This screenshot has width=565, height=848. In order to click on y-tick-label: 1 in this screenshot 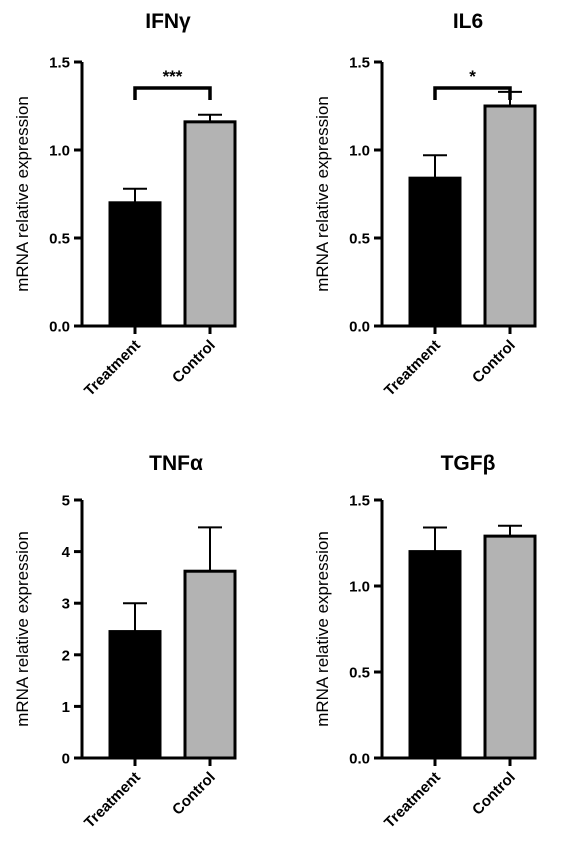, I will do `click(66, 707)`.